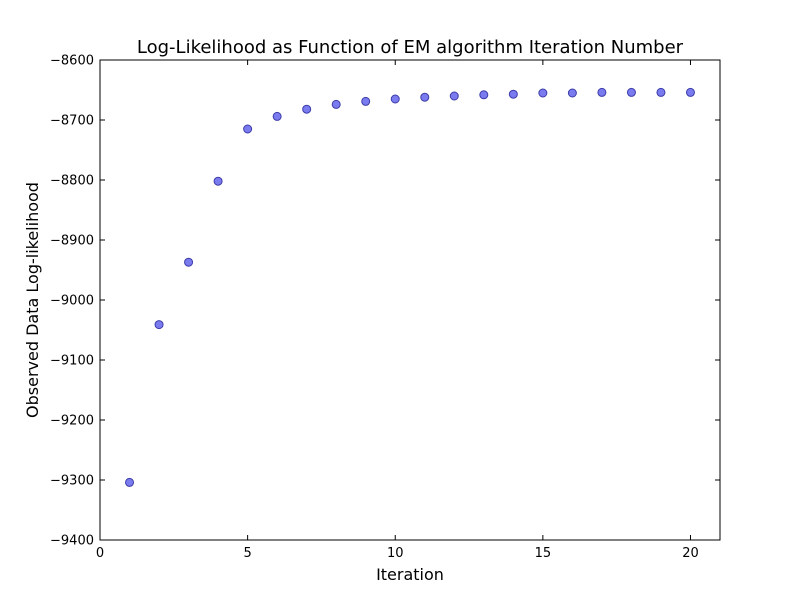 The width and height of the screenshot is (800, 600). What do you see at coordinates (72, 361) in the screenshot?
I see `y-tick-label: −9100` at bounding box center [72, 361].